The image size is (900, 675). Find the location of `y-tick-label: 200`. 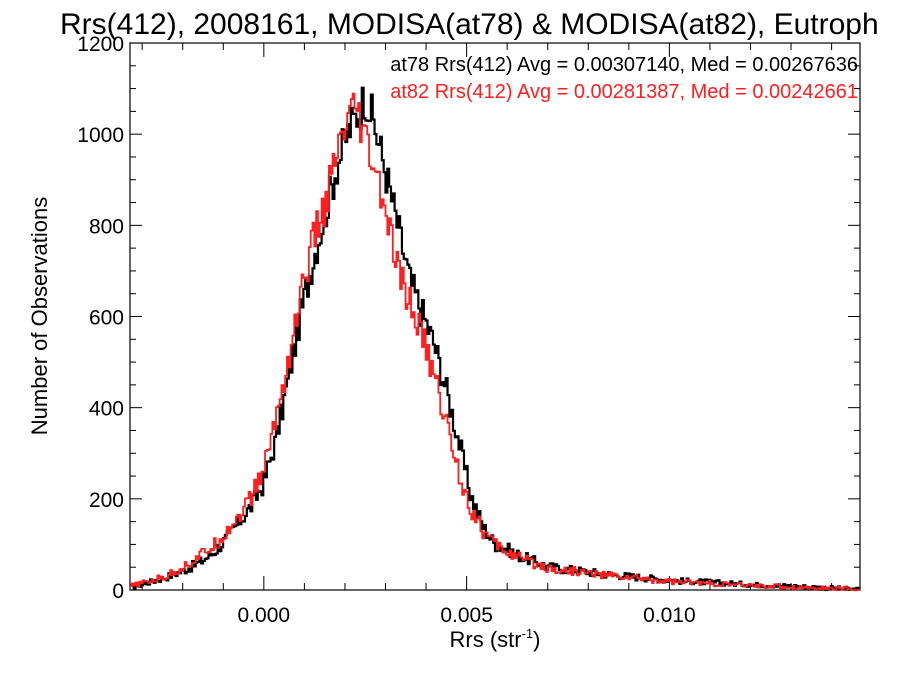

y-tick-label: 200 is located at coordinates (106, 500).